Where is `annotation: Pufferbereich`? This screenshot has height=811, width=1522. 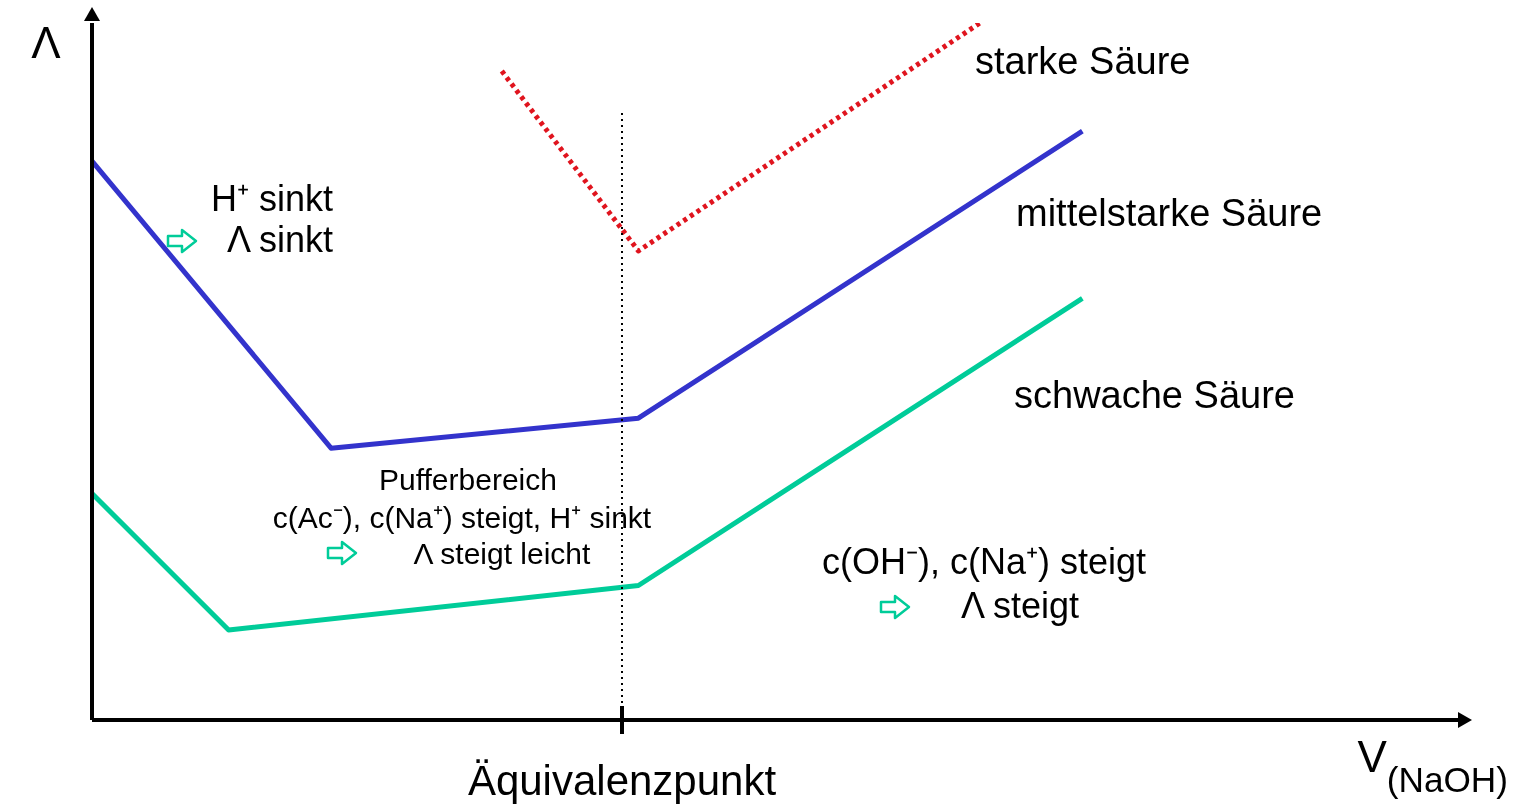
annotation: Pufferbereich is located at coordinates (468, 479).